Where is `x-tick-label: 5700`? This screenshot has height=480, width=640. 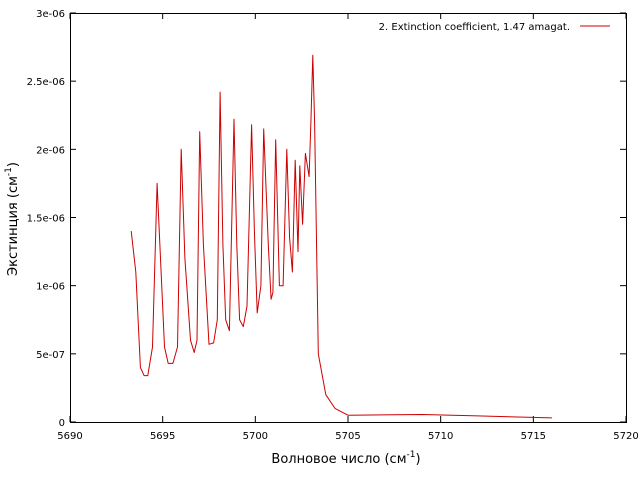 x-tick-label: 5700 is located at coordinates (255, 436).